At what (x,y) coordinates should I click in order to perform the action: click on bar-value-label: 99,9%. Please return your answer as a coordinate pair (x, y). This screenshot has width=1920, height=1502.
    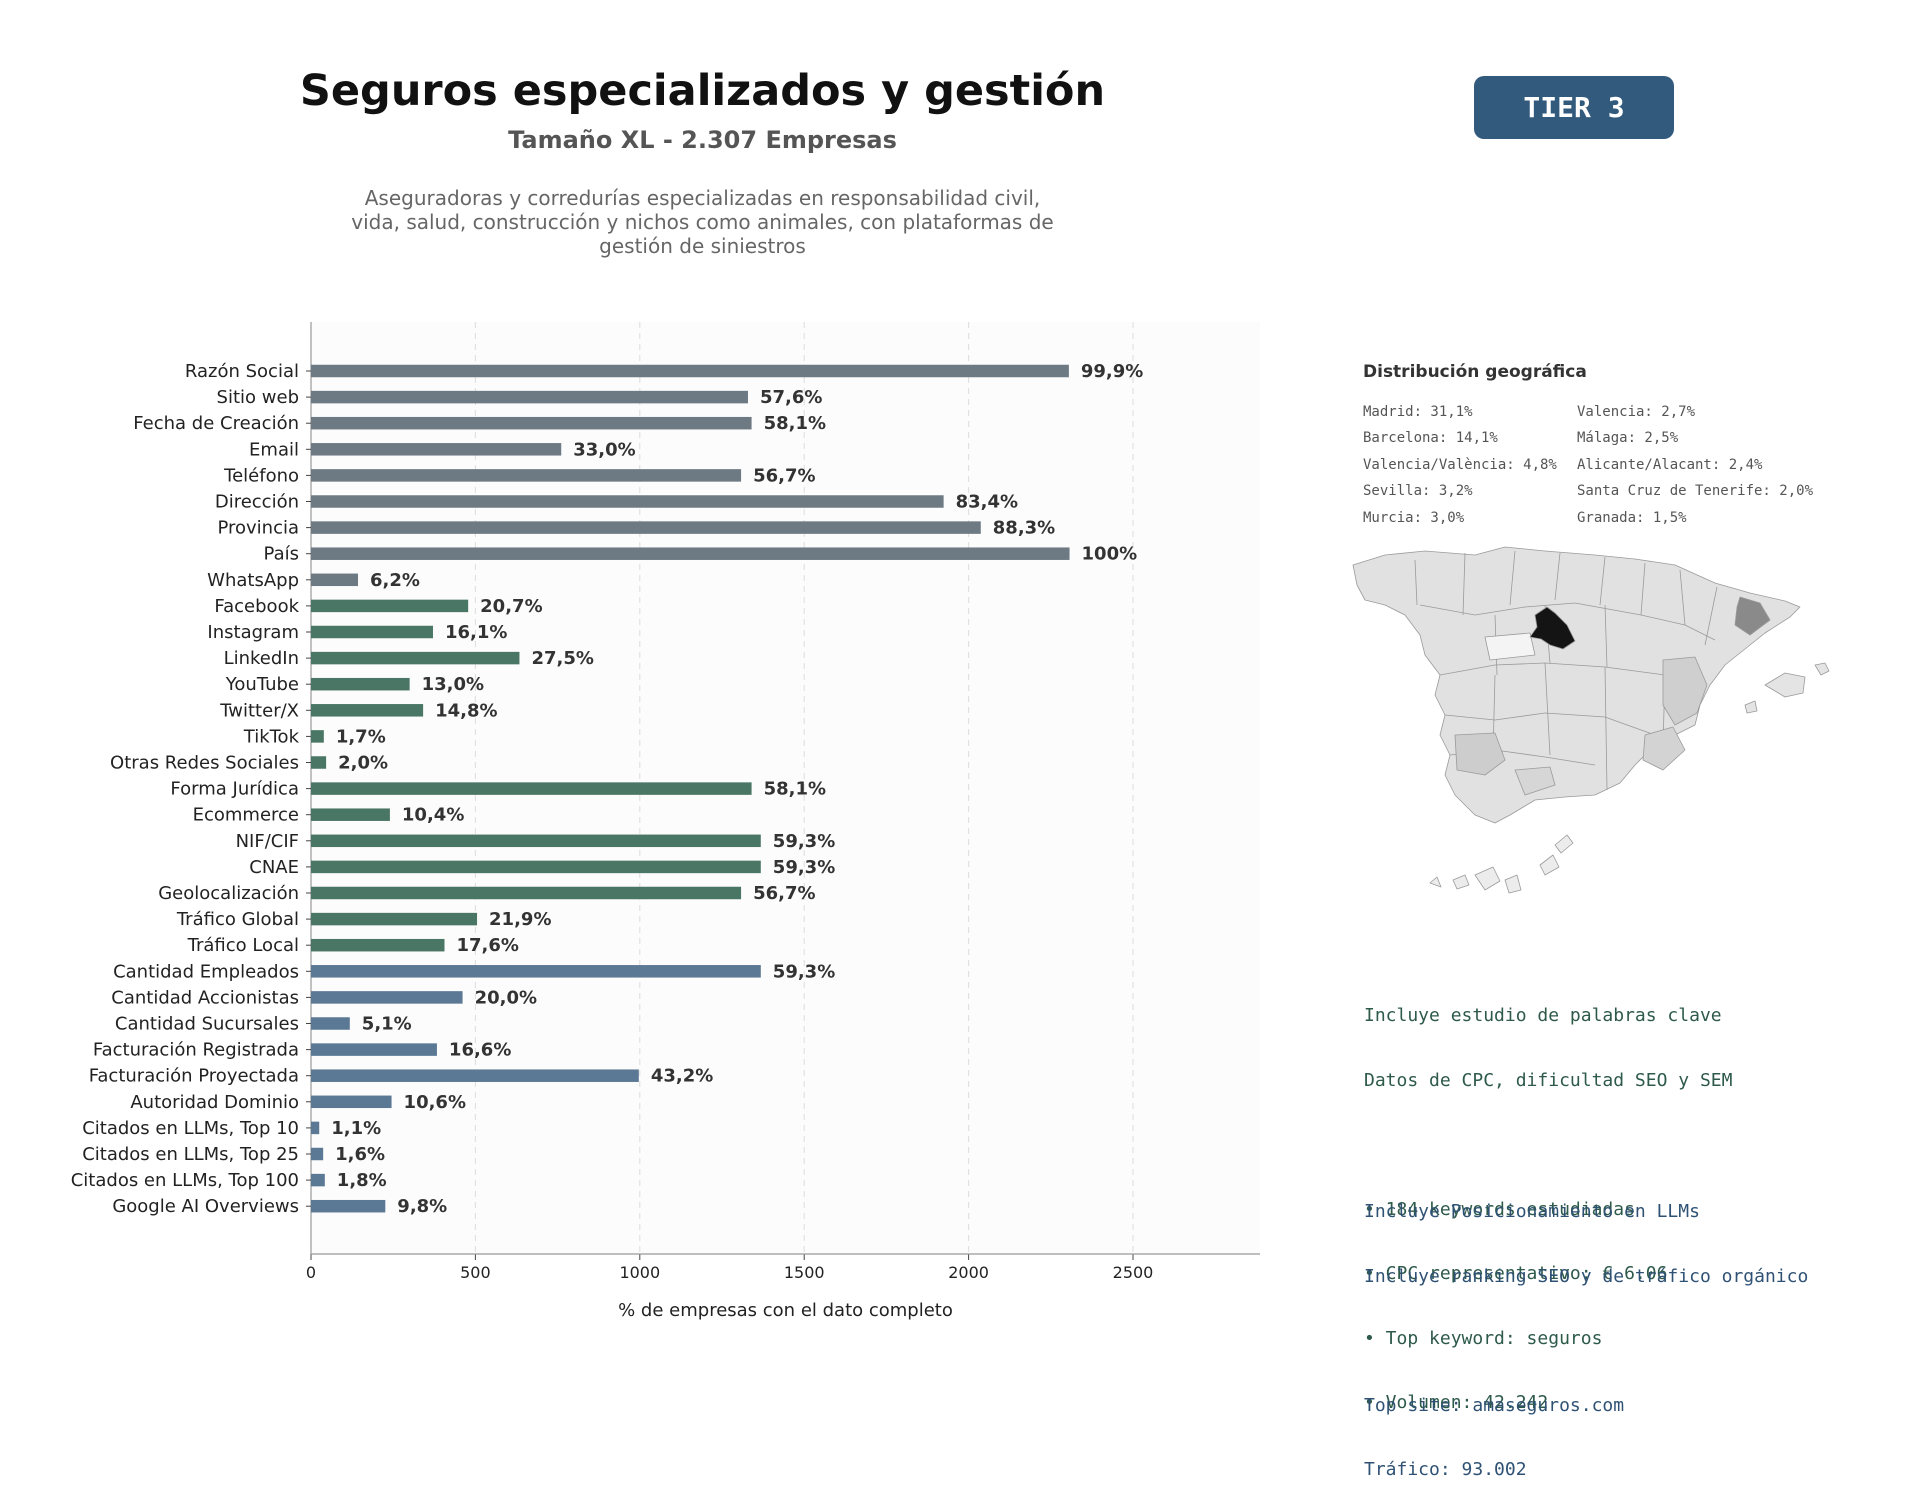
    Looking at the image, I should click on (1112, 371).